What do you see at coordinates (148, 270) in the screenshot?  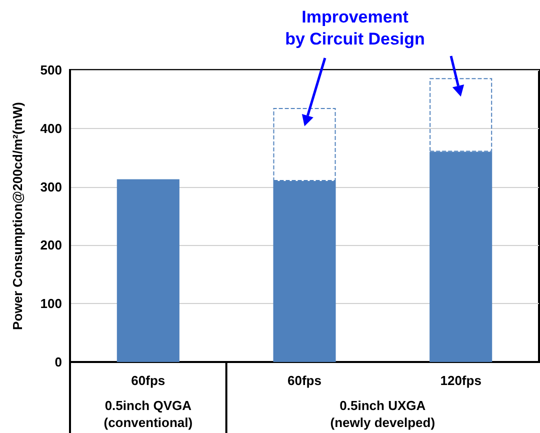 I see `bar` at bounding box center [148, 270].